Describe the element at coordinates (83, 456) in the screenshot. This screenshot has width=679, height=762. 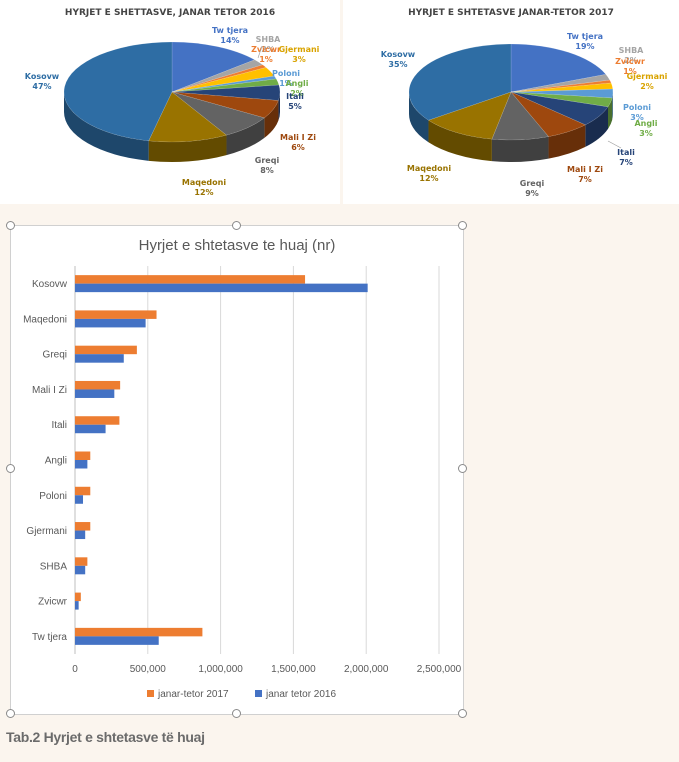
I see `bar-angli-2017` at that location.